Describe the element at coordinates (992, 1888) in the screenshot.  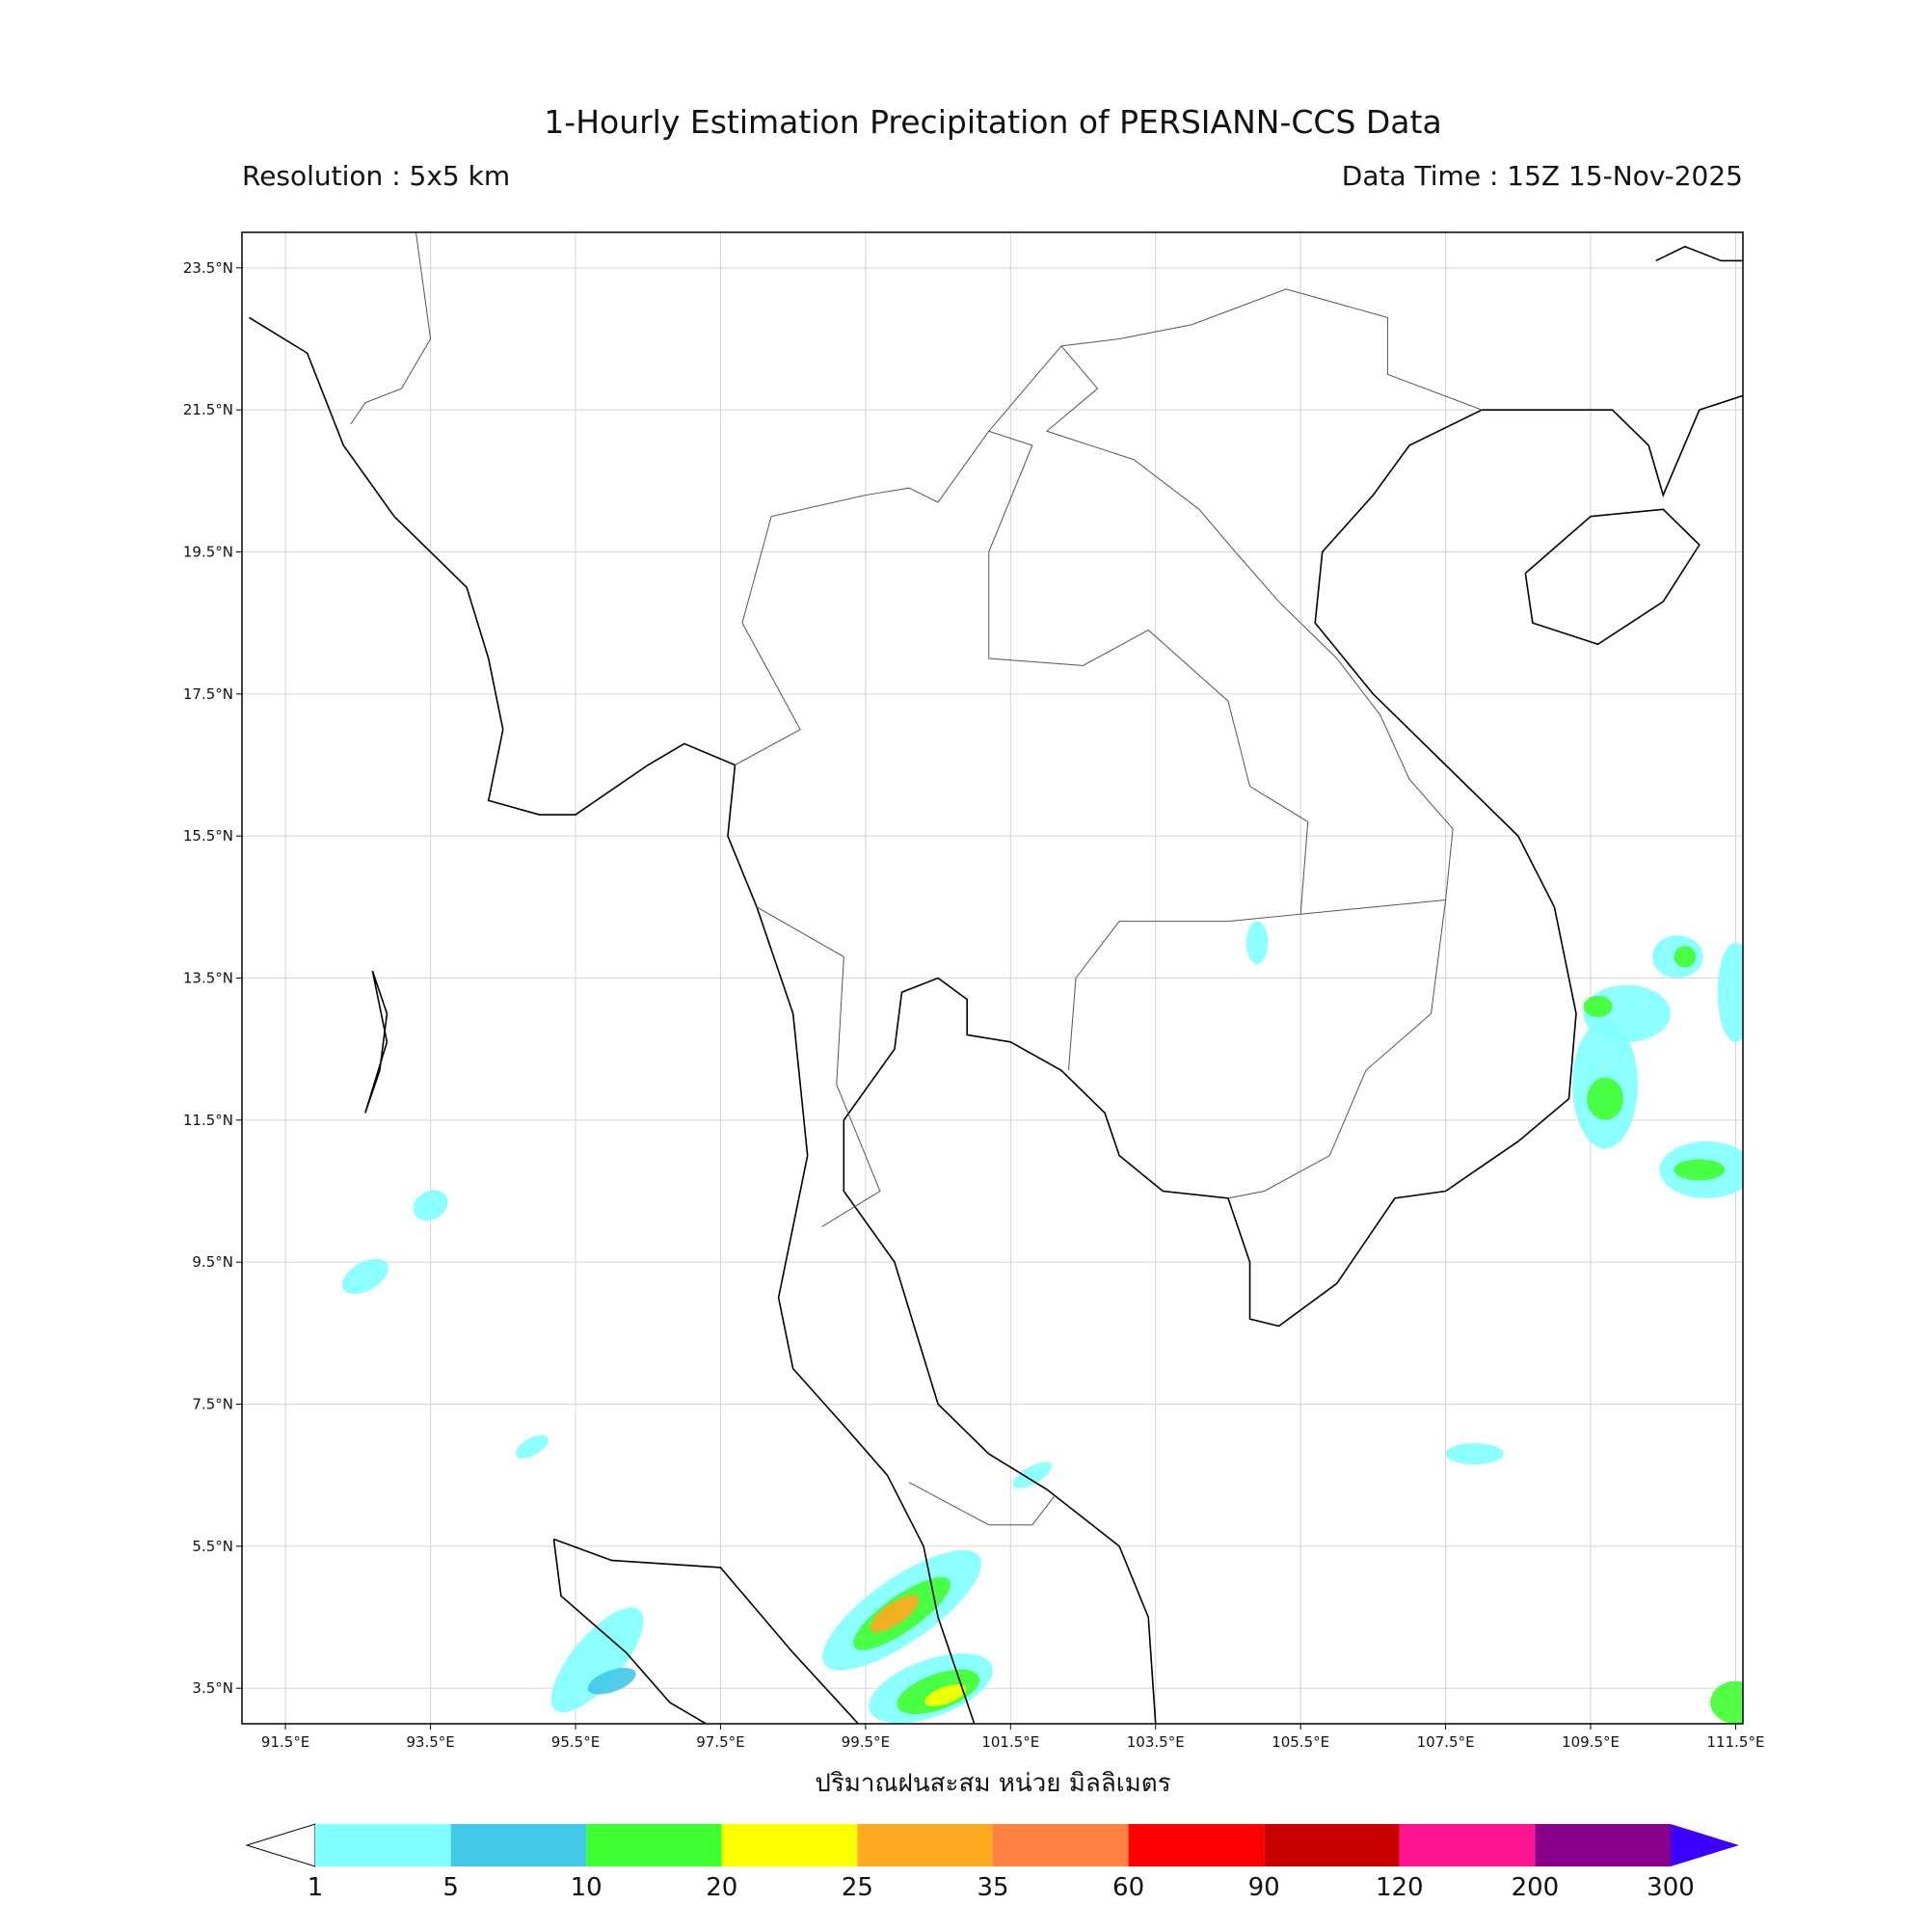
I see `colorbar-label: 35` at that location.